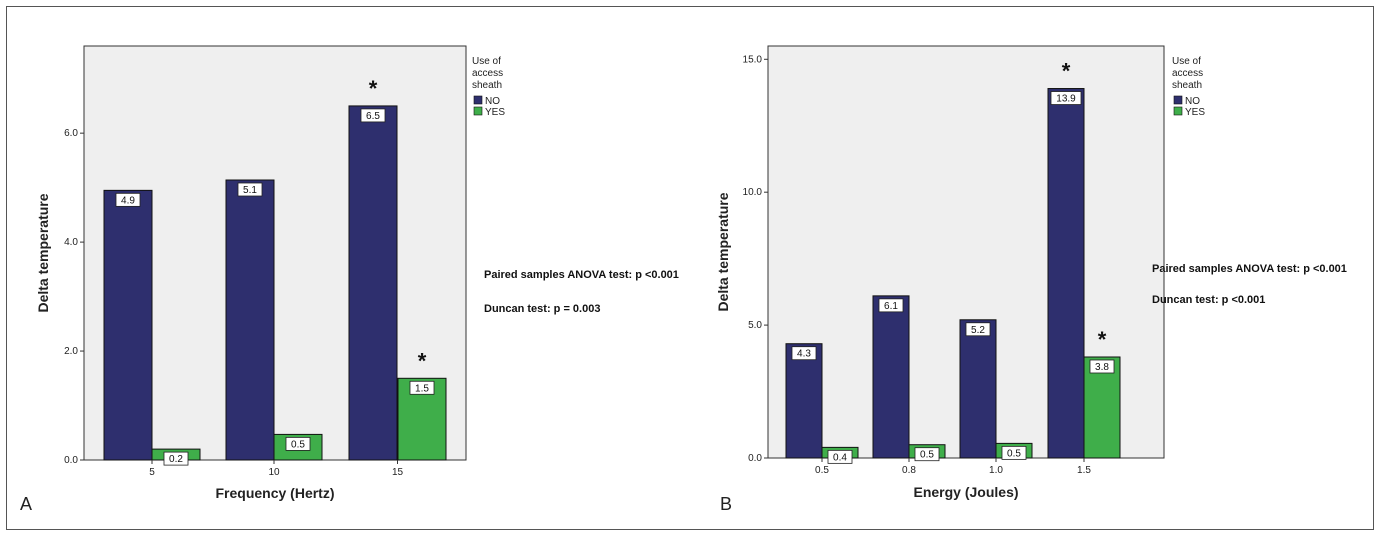 This screenshot has height=538, width=1382. Describe the element at coordinates (1102, 407) in the screenshot. I see `bar-yes` at that location.